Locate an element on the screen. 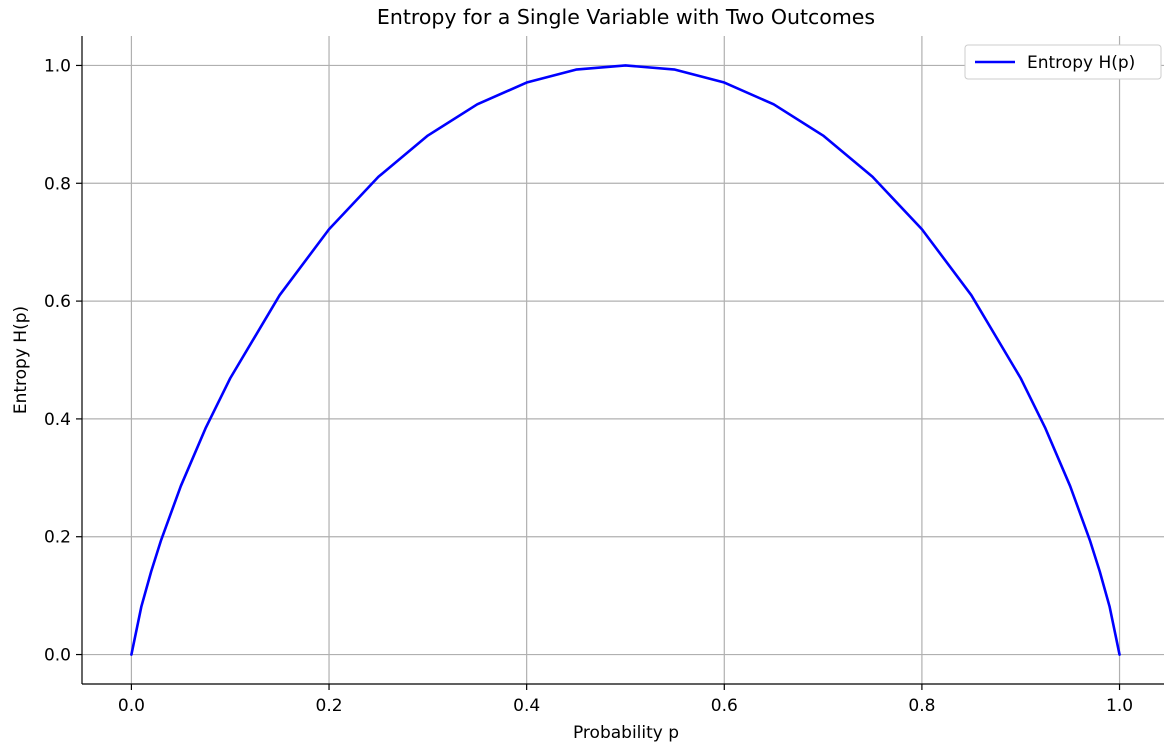  y-tick-label: 0.8 is located at coordinates (57, 184).